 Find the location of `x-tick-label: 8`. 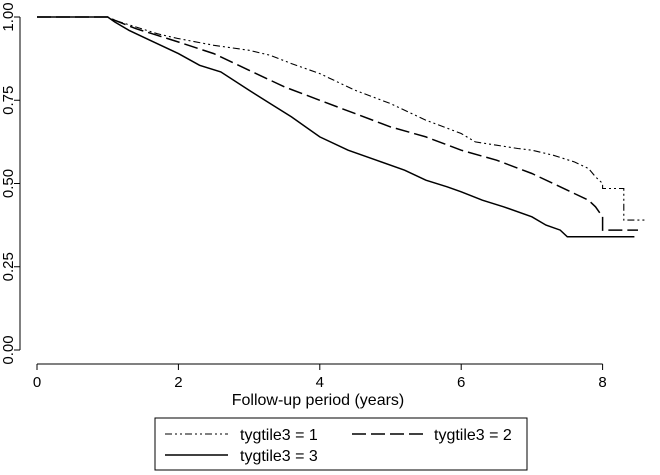

x-tick-label: 8 is located at coordinates (602, 382).